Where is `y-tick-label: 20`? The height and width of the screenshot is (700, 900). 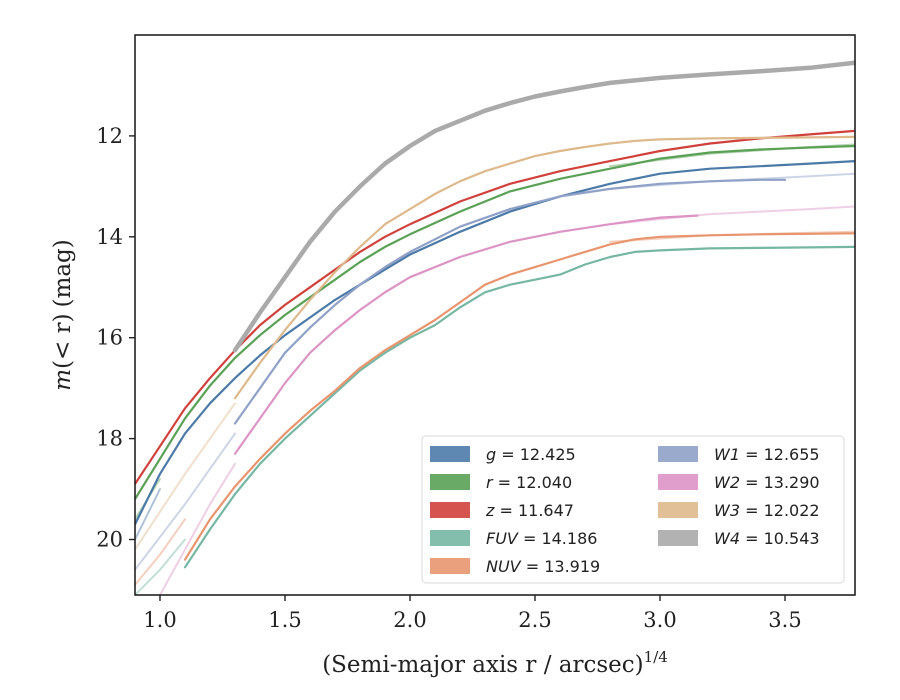
y-tick-label: 20 is located at coordinates (109, 540).